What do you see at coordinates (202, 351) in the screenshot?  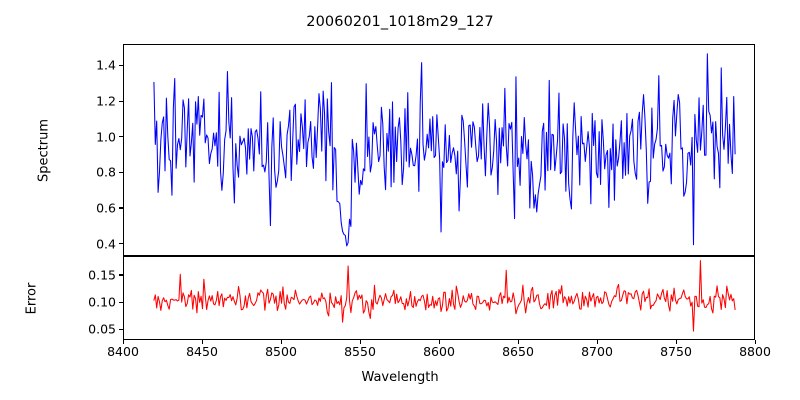 I see `x-tick-label: 8450` at bounding box center [202, 351].